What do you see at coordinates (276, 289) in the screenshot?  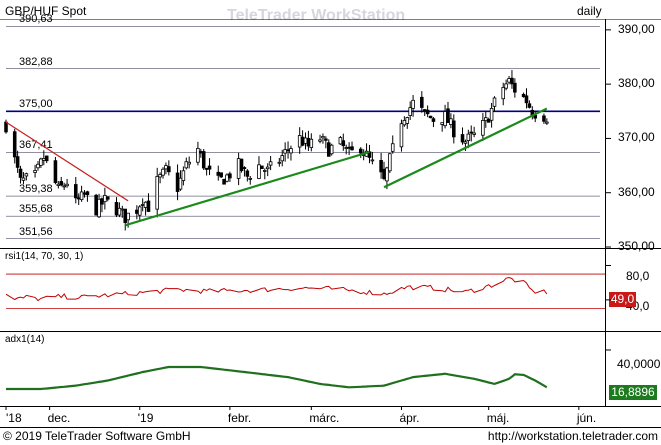 I see `rsi-line` at bounding box center [276, 289].